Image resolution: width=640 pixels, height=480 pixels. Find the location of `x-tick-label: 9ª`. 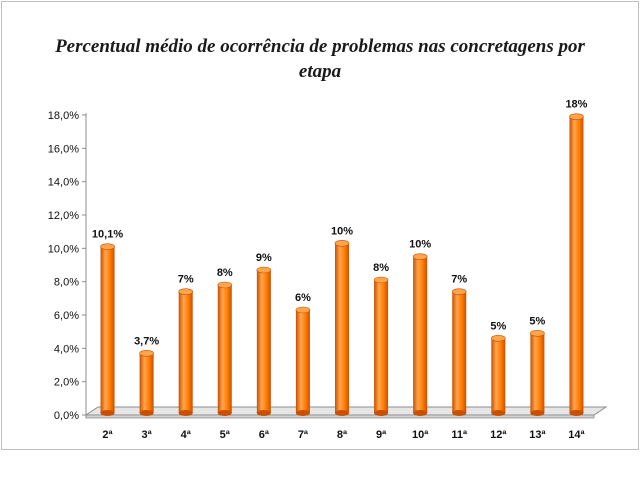

x-tick-label: 9ª is located at coordinates (381, 435).